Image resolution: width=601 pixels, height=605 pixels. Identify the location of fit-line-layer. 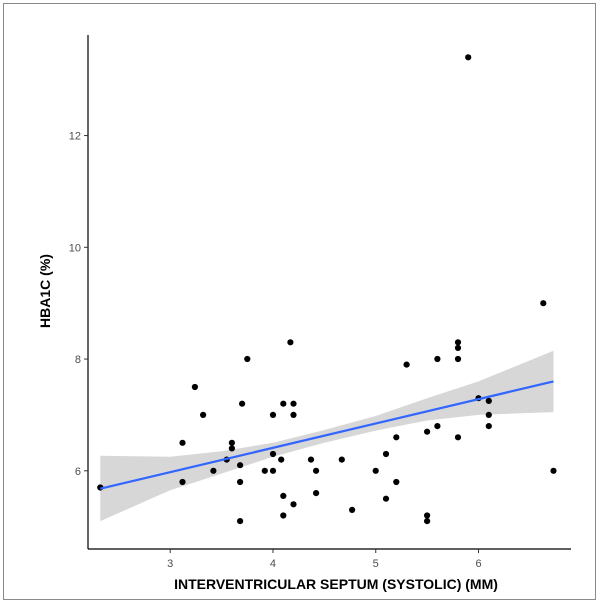
(327, 435).